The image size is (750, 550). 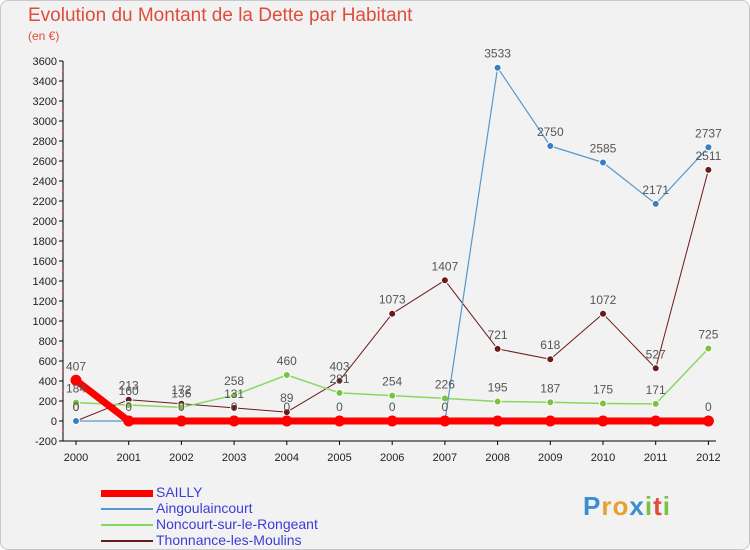 What do you see at coordinates (128, 458) in the screenshot?
I see `x-tick-label: 2001` at bounding box center [128, 458].